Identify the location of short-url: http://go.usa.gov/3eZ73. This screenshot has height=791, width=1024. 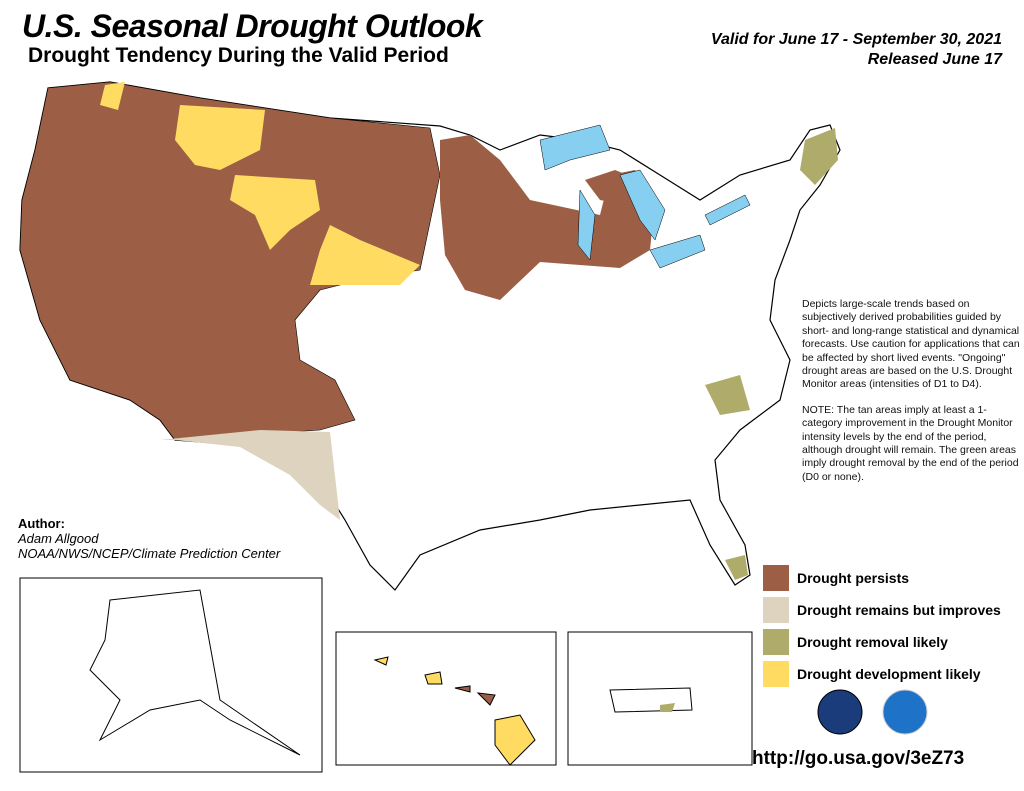
(858, 758).